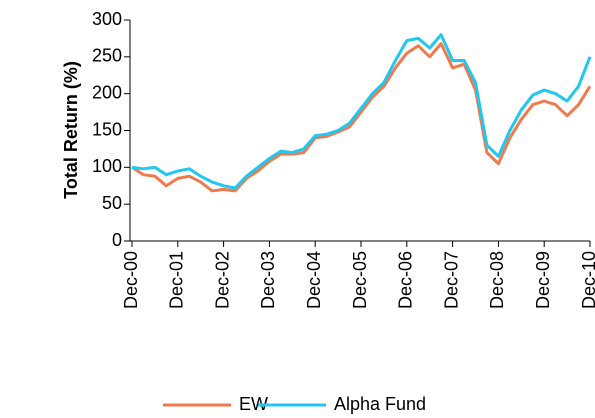 This screenshot has height=418, width=595. What do you see at coordinates (314, 280) in the screenshot?
I see `x-tick-label: Dec-04` at bounding box center [314, 280].